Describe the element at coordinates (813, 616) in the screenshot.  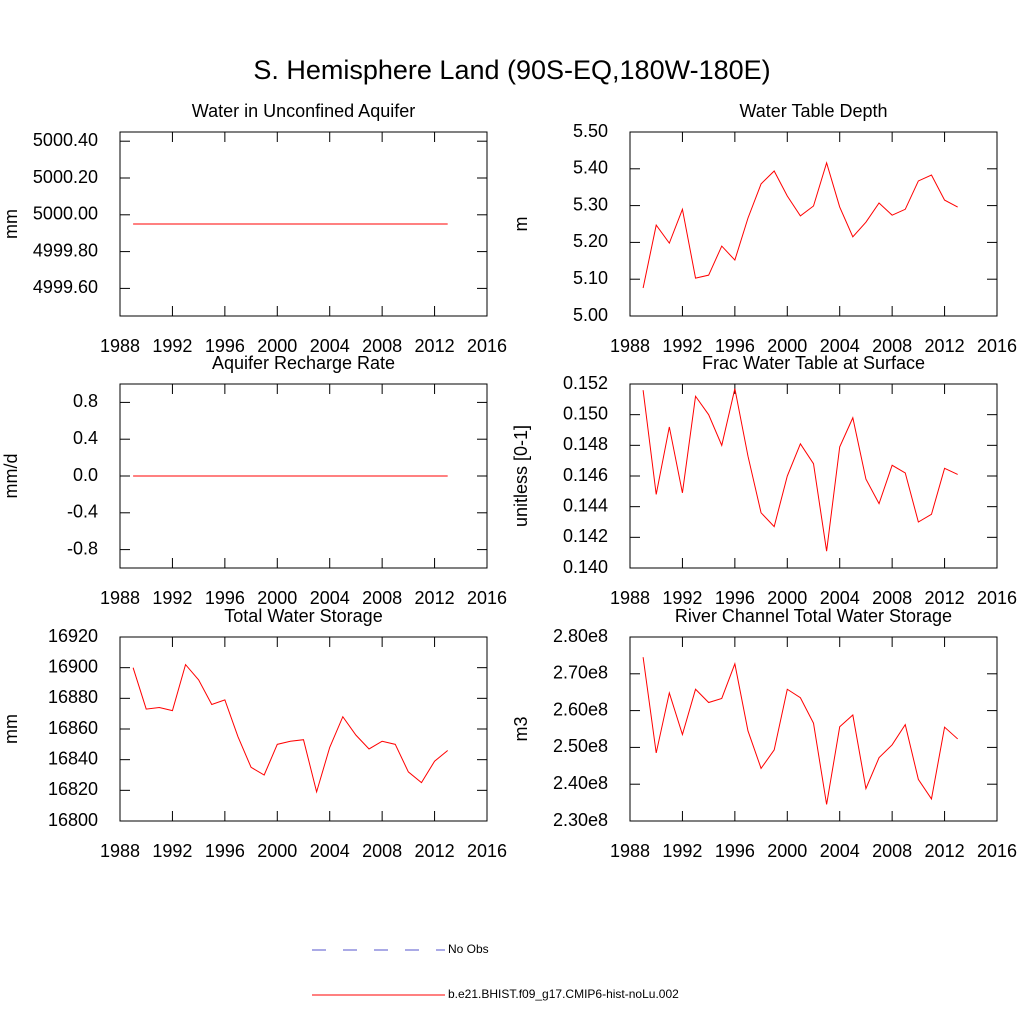
I see `panel-title: River Channel Total Water Storage` at that location.